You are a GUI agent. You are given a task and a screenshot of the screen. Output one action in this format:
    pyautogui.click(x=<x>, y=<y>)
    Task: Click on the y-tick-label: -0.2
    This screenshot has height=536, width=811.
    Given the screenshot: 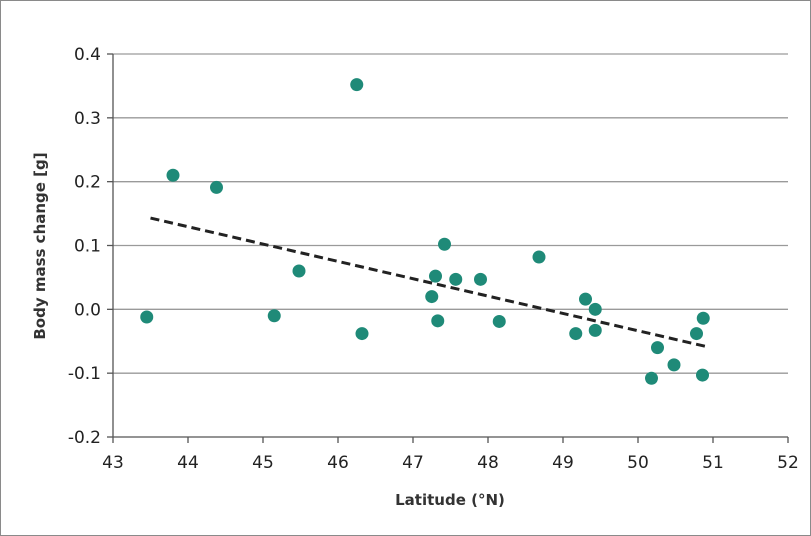 What is the action you would take?
    pyautogui.click(x=84, y=438)
    